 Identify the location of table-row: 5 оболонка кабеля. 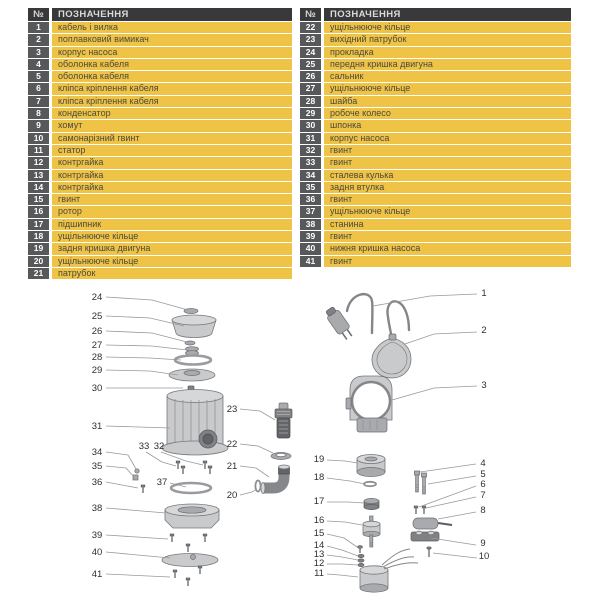
(160, 77).